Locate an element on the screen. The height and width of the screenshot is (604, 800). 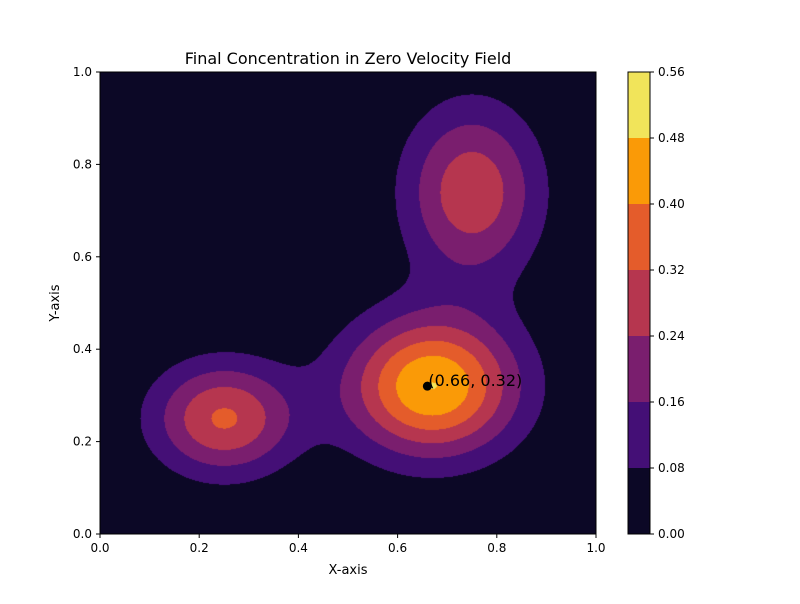
colorbar-tick-label: 0.32 is located at coordinates (671, 270).